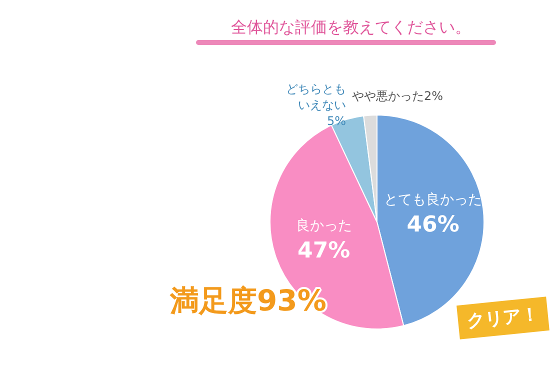 The height and width of the screenshot is (374, 550). What do you see at coordinates (336, 121) in the screenshot?
I see `data-label: 5%` at bounding box center [336, 121].